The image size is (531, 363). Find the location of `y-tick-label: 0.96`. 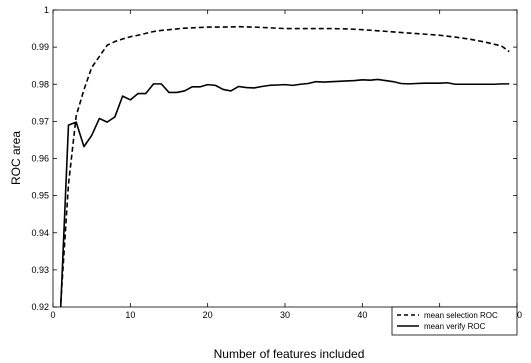

y-tick-label: 0.96 is located at coordinates (40, 159).